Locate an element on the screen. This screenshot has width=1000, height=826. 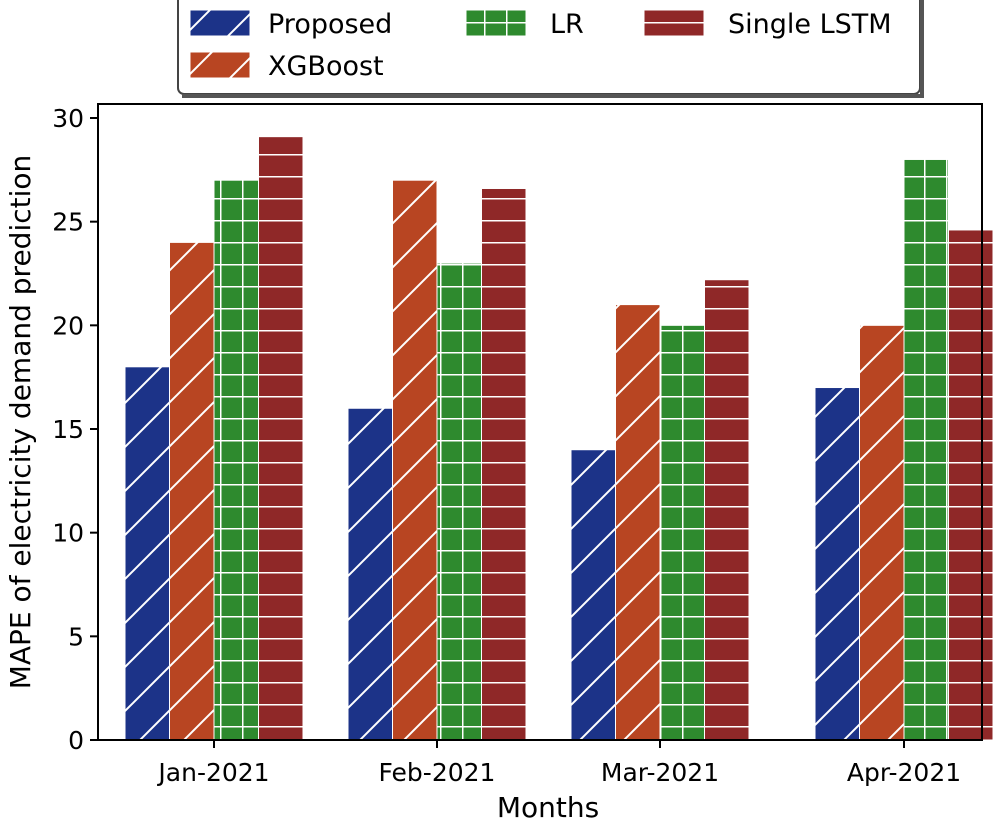
legend-entry-single-lstm: Single LSTM is located at coordinates (767, 24).